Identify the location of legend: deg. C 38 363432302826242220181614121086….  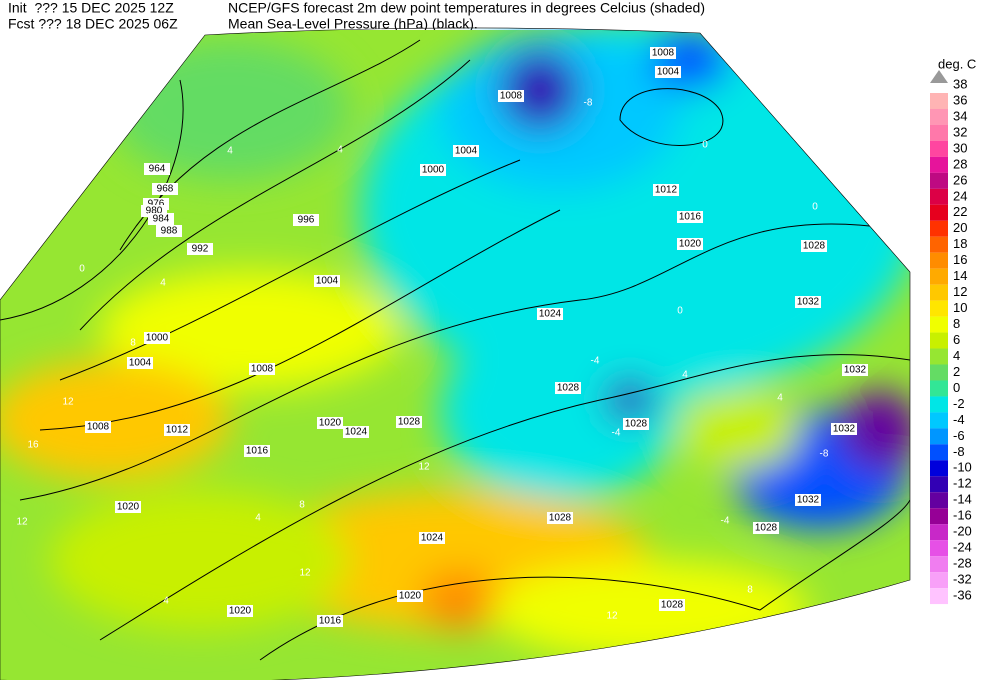
(953, 330).